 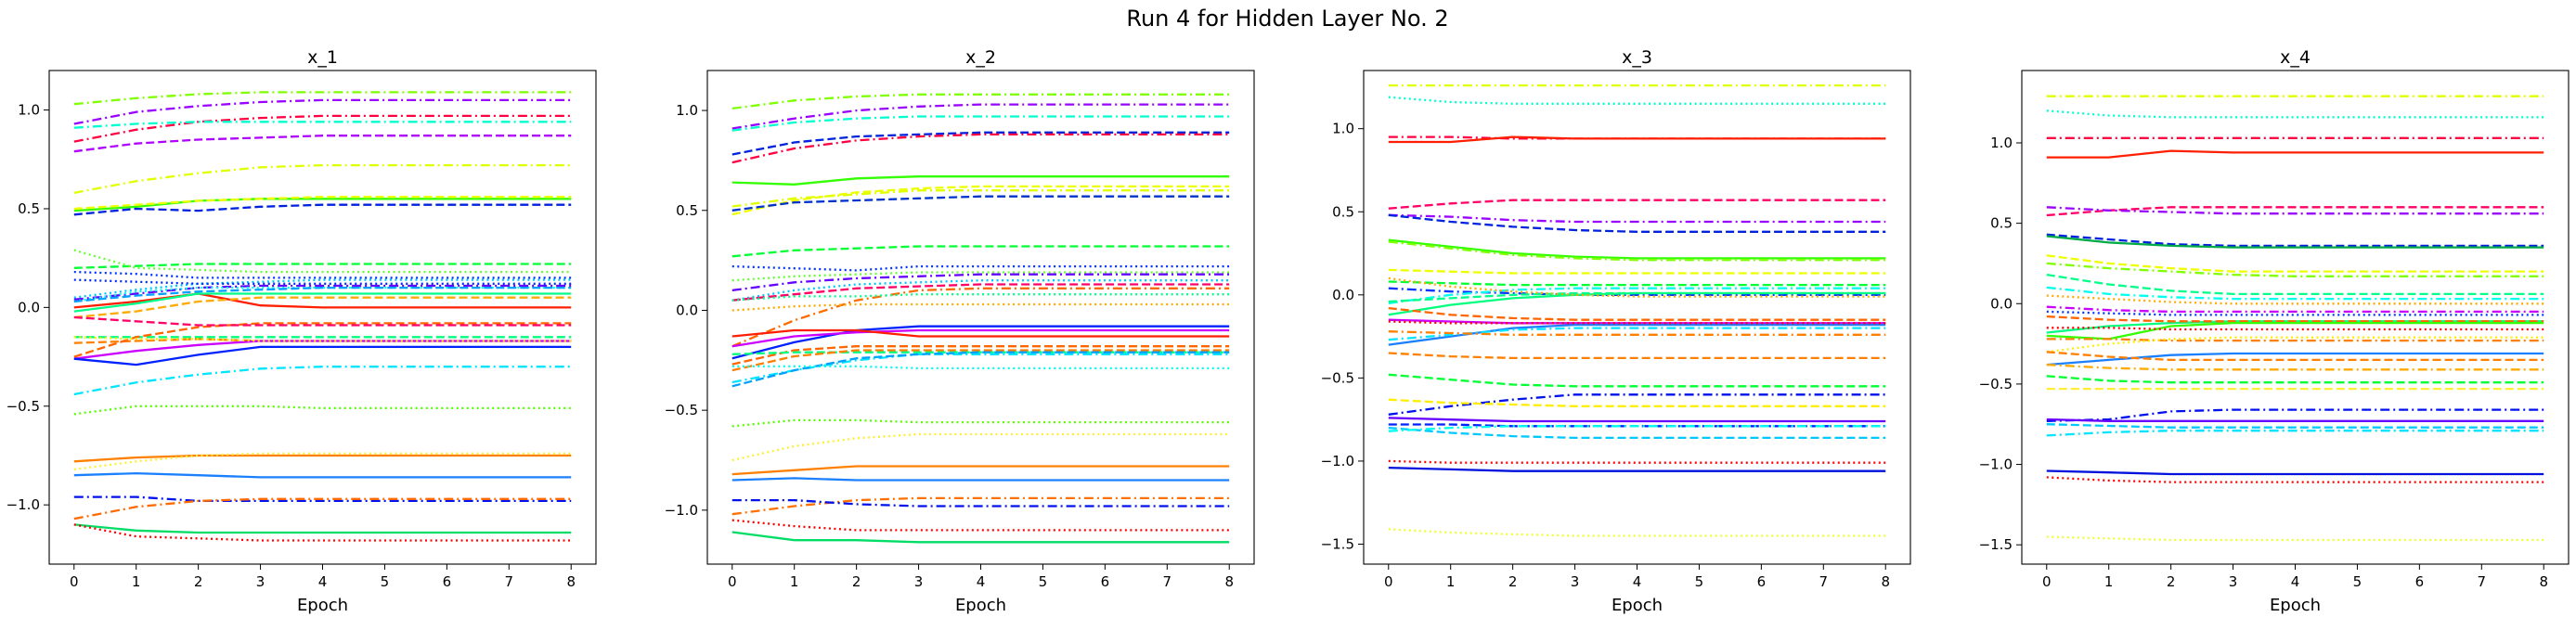 I want to click on y-tick-label: −1.5, so click(x=1337, y=544).